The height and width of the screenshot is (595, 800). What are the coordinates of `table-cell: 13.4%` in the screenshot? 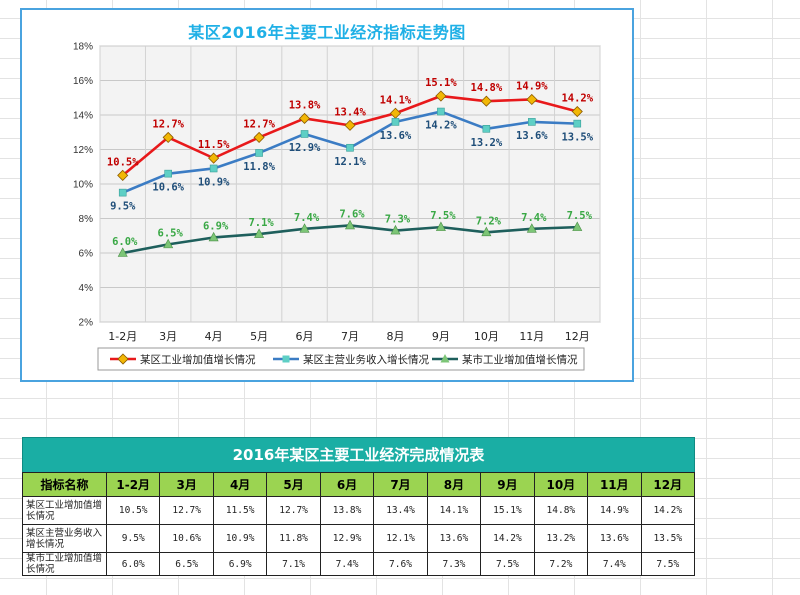 It's located at (400, 510).